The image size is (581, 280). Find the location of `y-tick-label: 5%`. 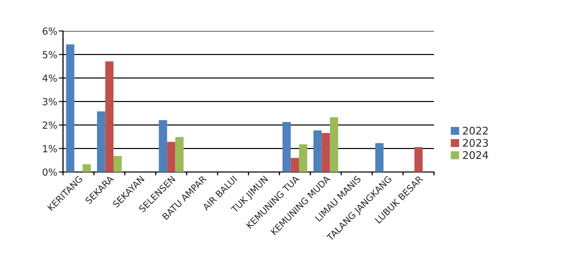

y-tick-label: 5% is located at coordinates (49, 54).